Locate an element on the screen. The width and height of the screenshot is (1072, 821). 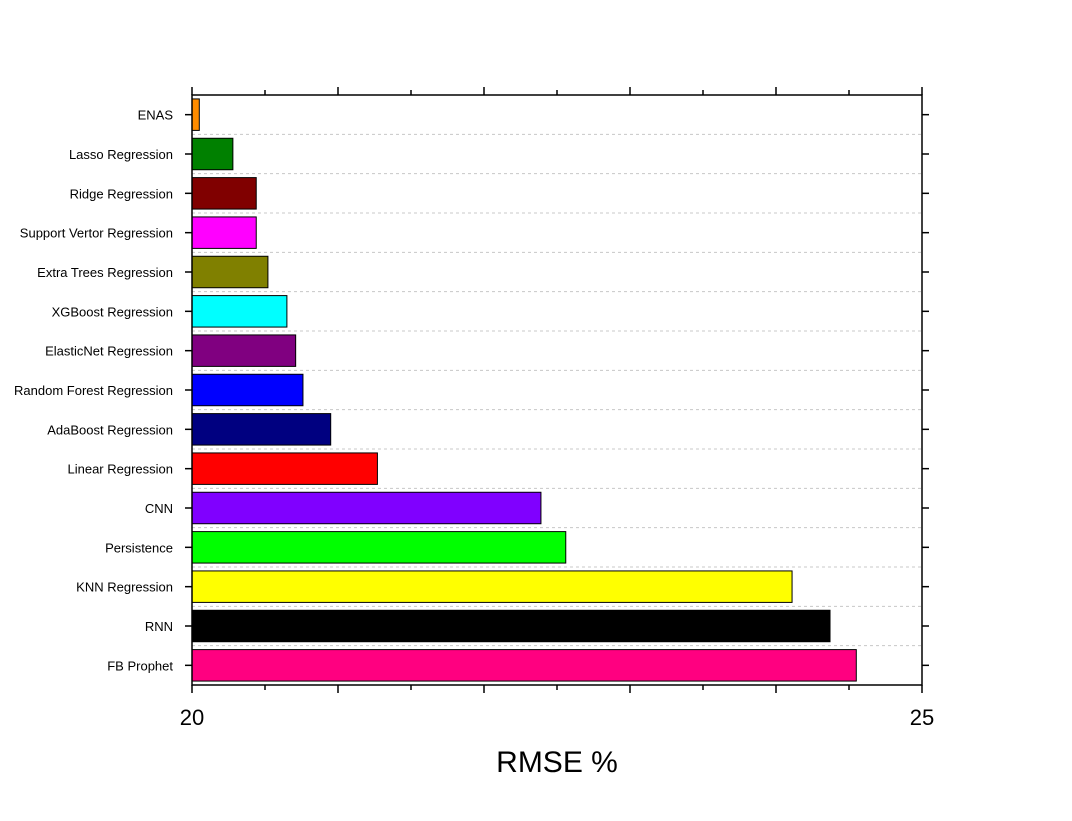
category-label: Random Forest Regression is located at coordinates (93, 390).